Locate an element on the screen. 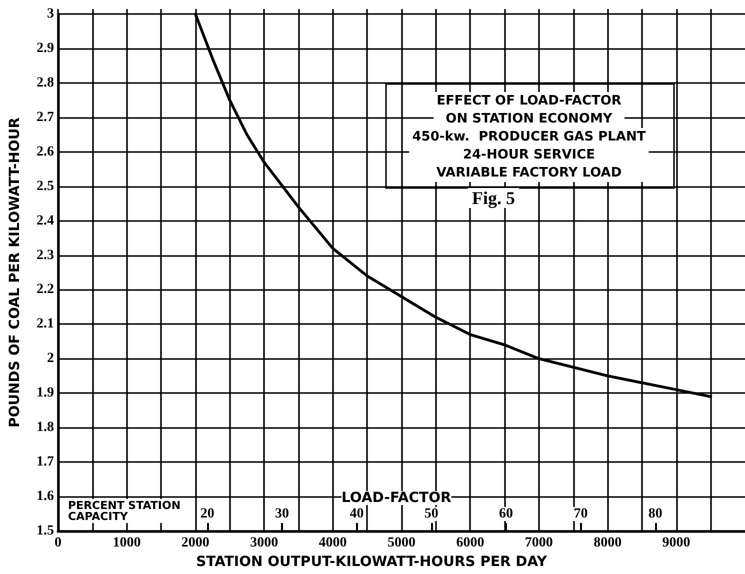  y-tick-label: 2.9 is located at coordinates (45, 48).